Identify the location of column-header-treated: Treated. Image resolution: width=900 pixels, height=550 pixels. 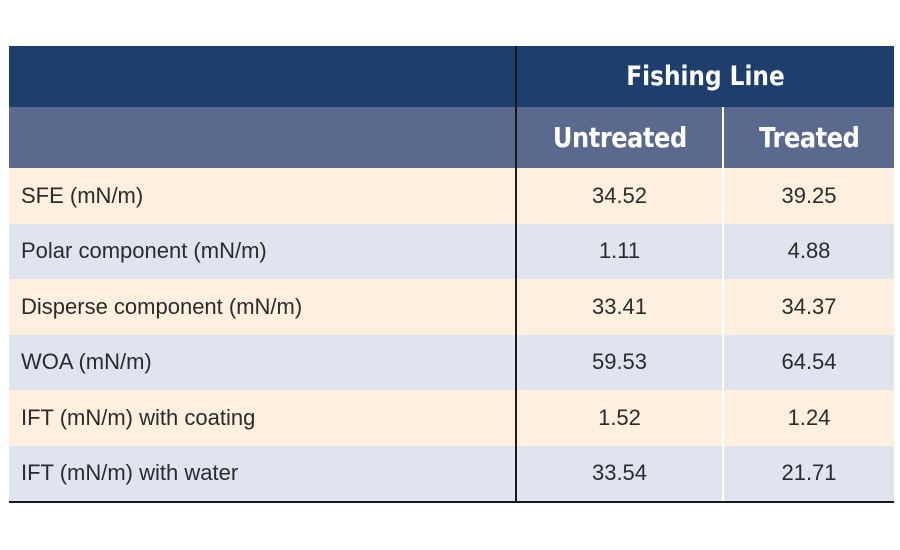
(808, 137).